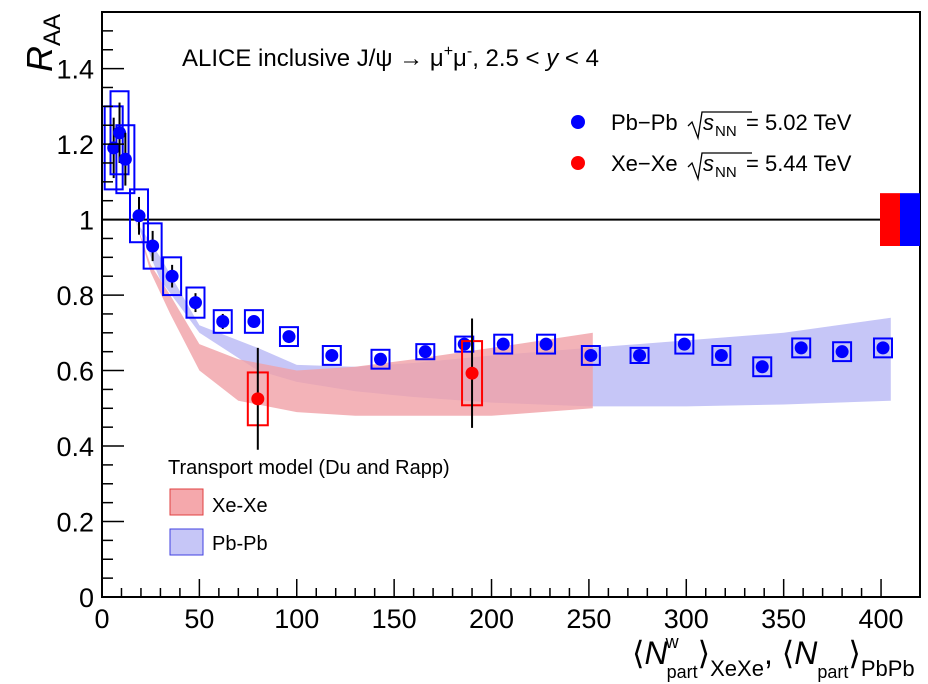  Describe the element at coordinates (644, 122) in the screenshot. I see `legend-label-pbpb: Pb−Pb` at that location.